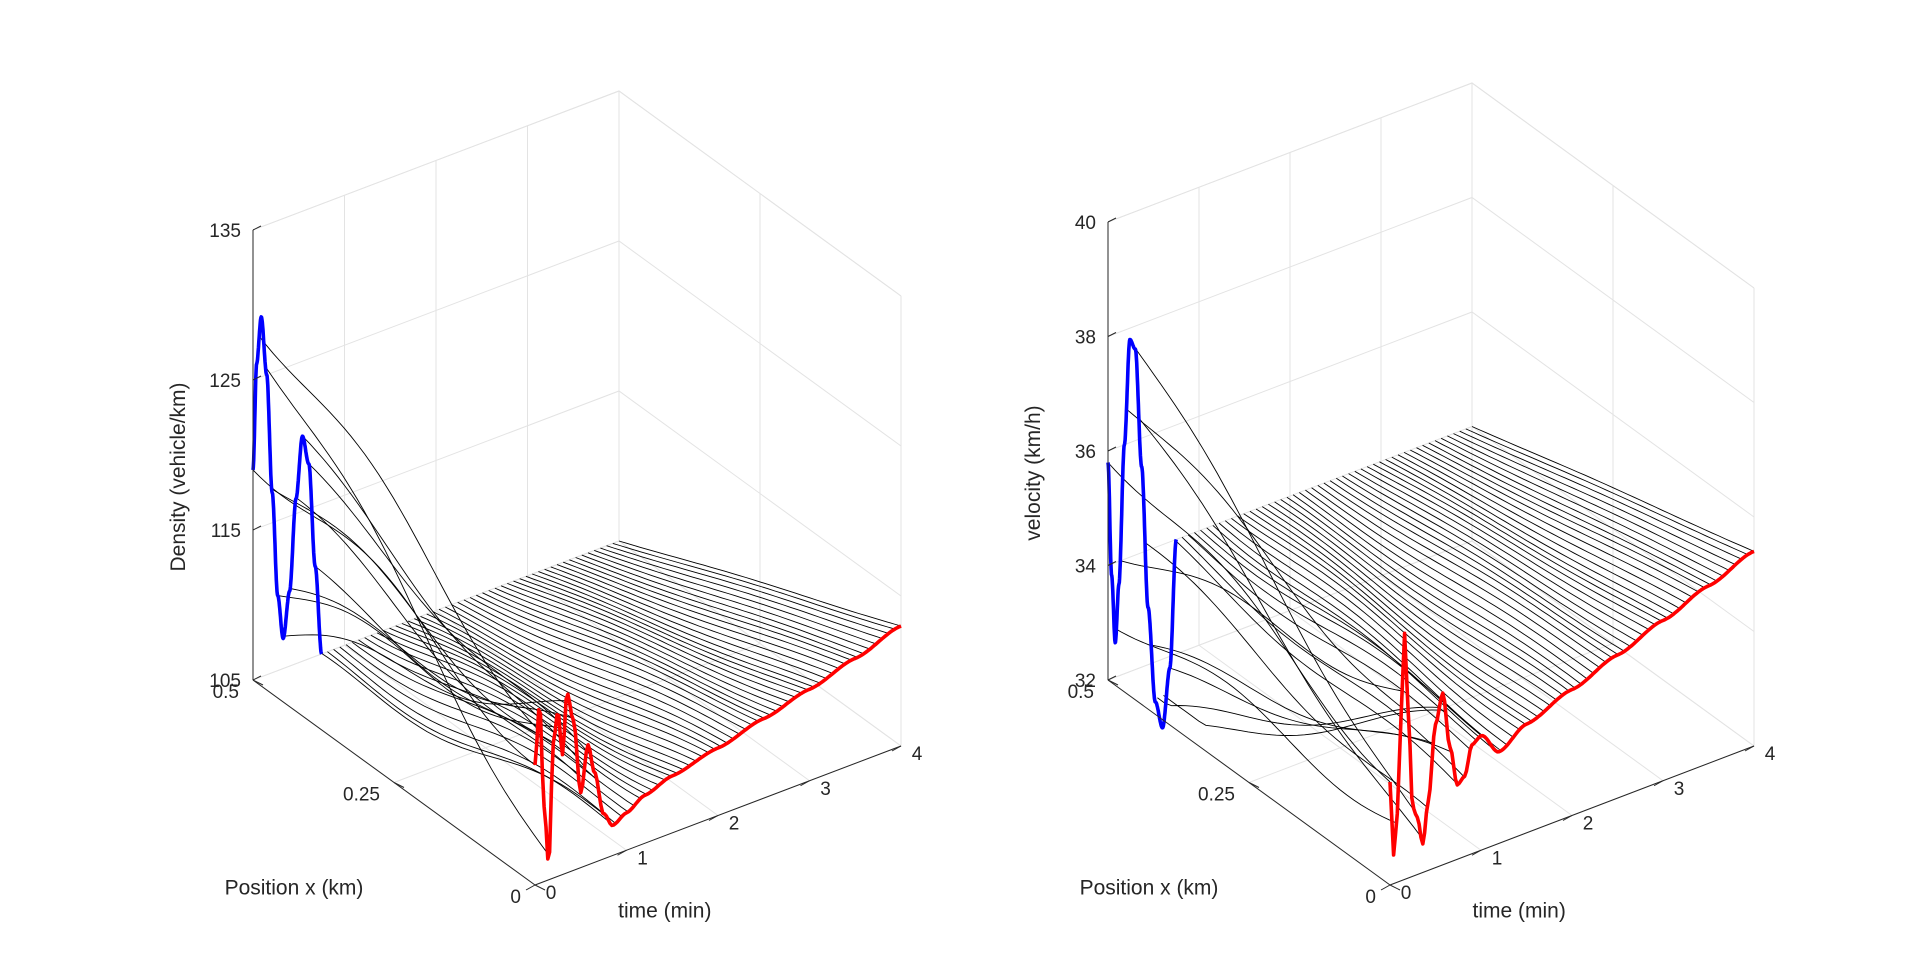 The width and height of the screenshot is (1920, 976). I want to click on boundary-curve-x0, so click(717, 742).